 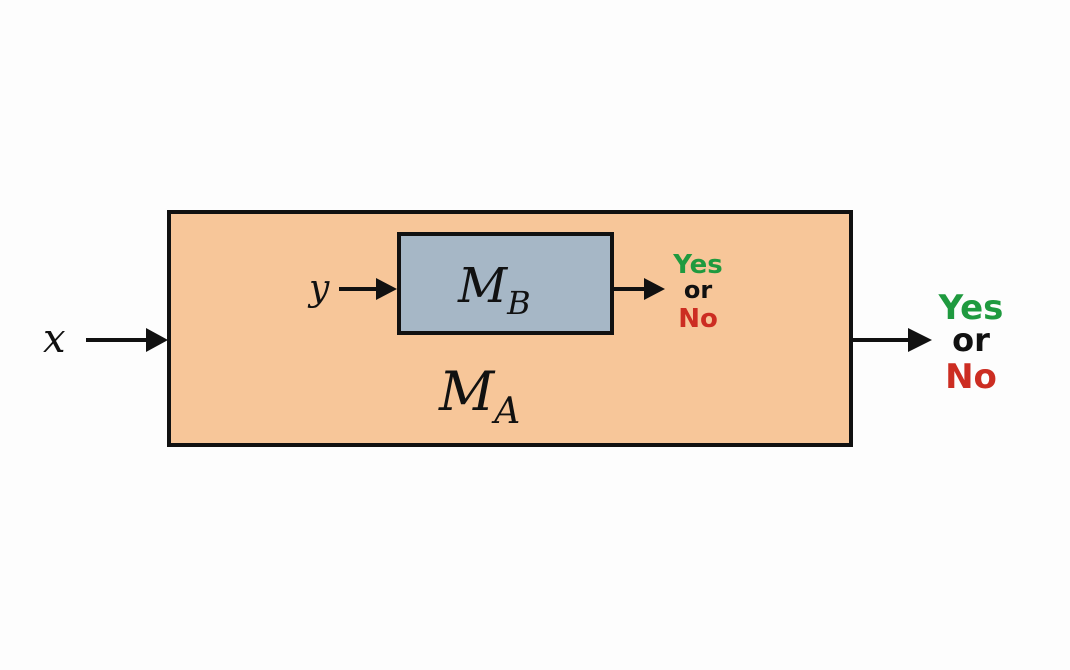 I want to click on outer-output-or: or, so click(x=971, y=340).